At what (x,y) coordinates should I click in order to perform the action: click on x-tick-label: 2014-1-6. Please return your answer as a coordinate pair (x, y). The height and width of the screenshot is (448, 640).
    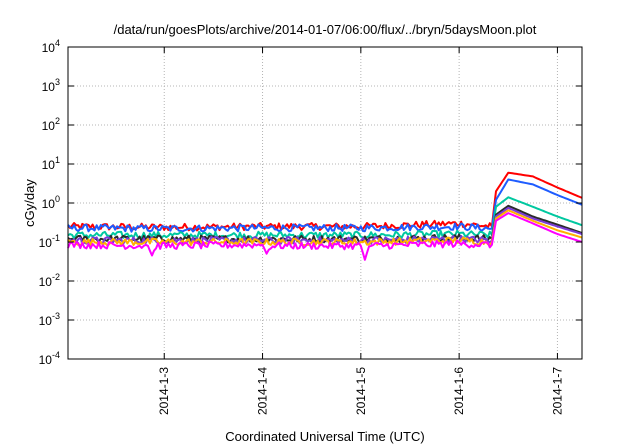
    Looking at the image, I should click on (459, 391).